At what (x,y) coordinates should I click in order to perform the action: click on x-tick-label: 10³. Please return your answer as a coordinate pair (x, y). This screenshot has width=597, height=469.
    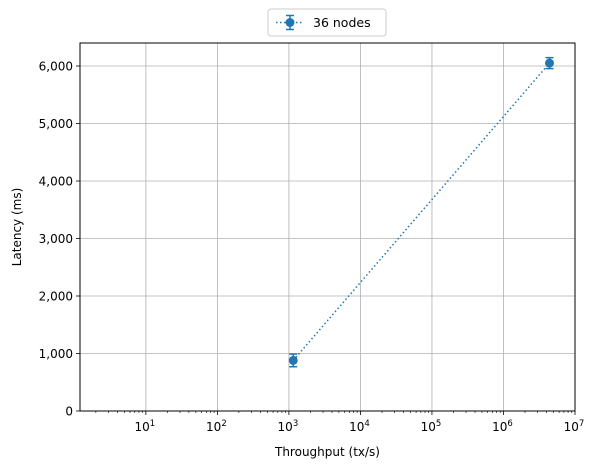
    Looking at the image, I should click on (288, 426).